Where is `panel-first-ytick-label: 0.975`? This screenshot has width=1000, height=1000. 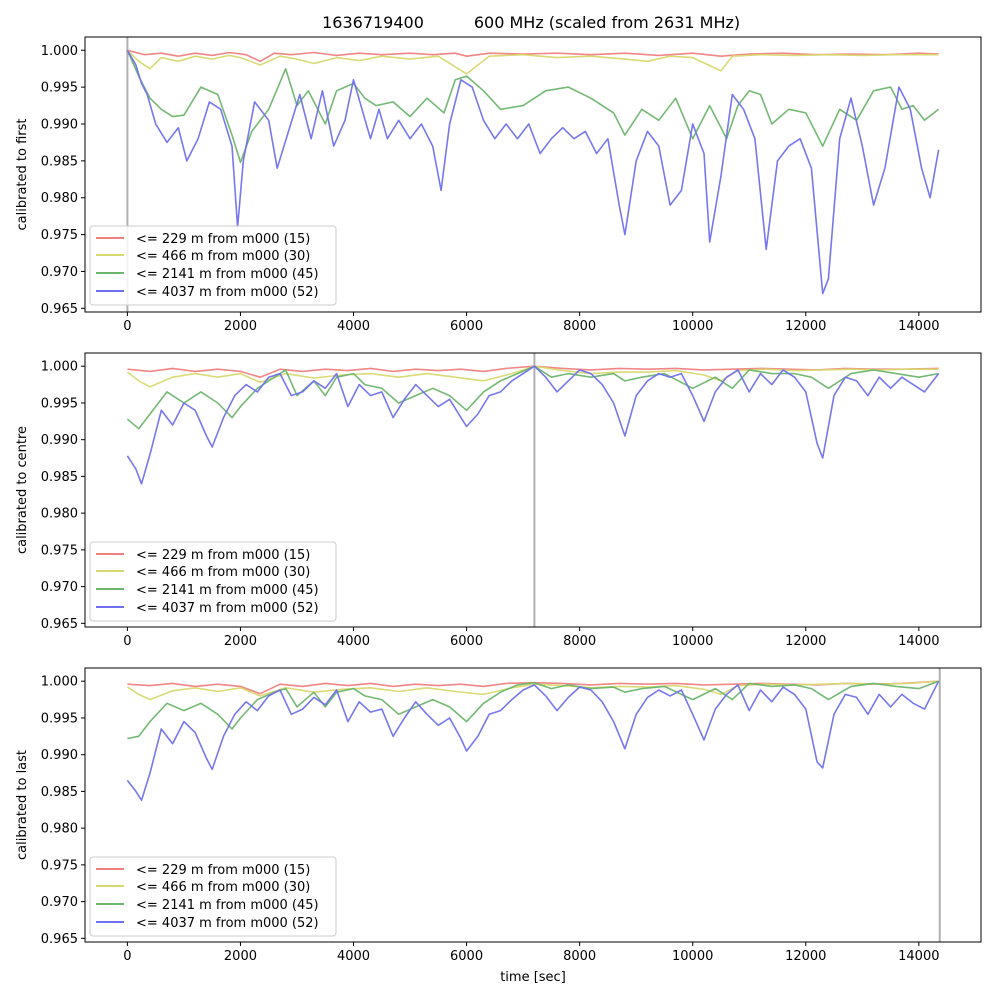 panel-first-ytick-label: 0.975 is located at coordinates (59, 235).